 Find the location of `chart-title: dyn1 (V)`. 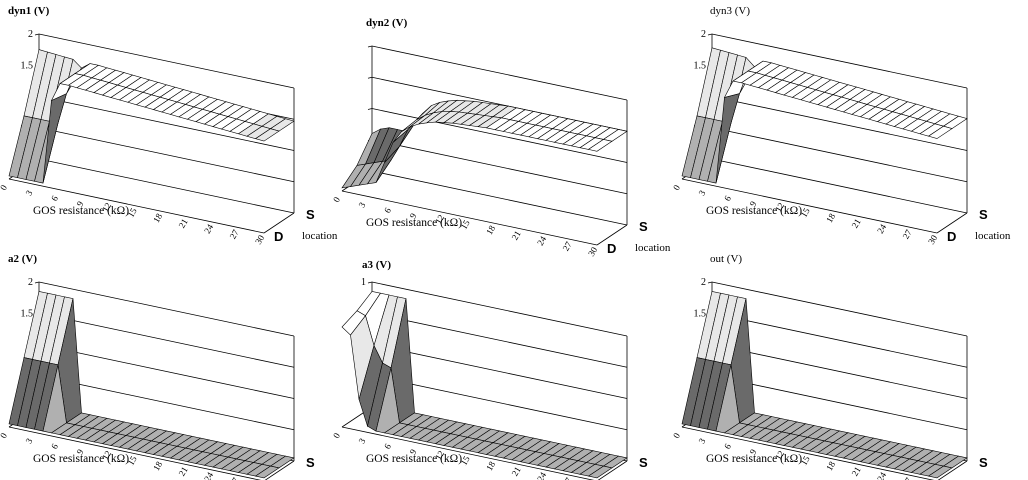

chart-title: dyn1 (V) is located at coordinates (29, 11).